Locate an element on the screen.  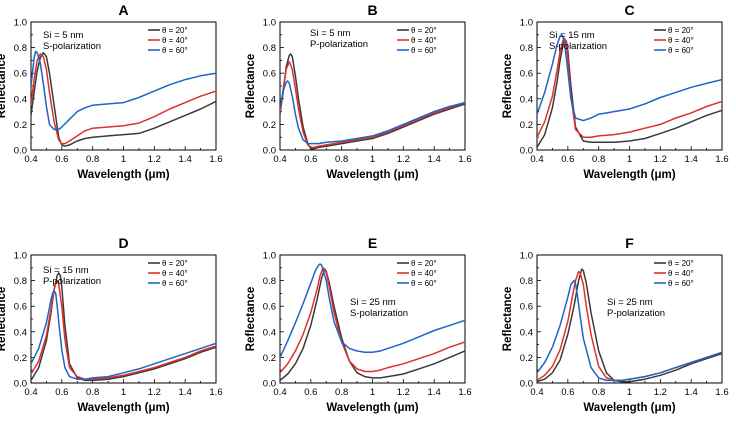
plot-frame is located at coordinates (372, 86).